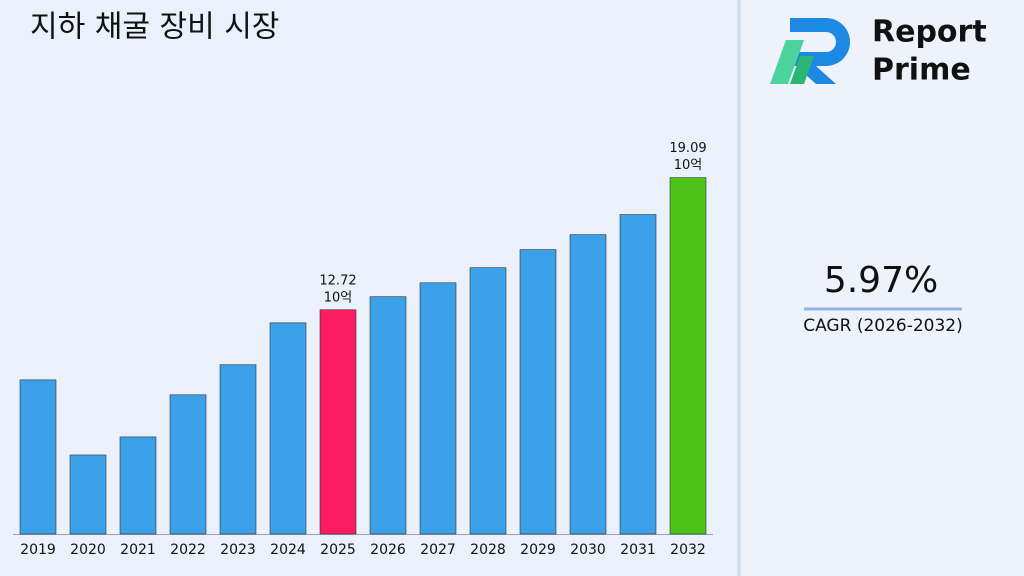 The image size is (1024, 576). What do you see at coordinates (687, 148) in the screenshot?
I see `value-label: 19.09` at bounding box center [687, 148].